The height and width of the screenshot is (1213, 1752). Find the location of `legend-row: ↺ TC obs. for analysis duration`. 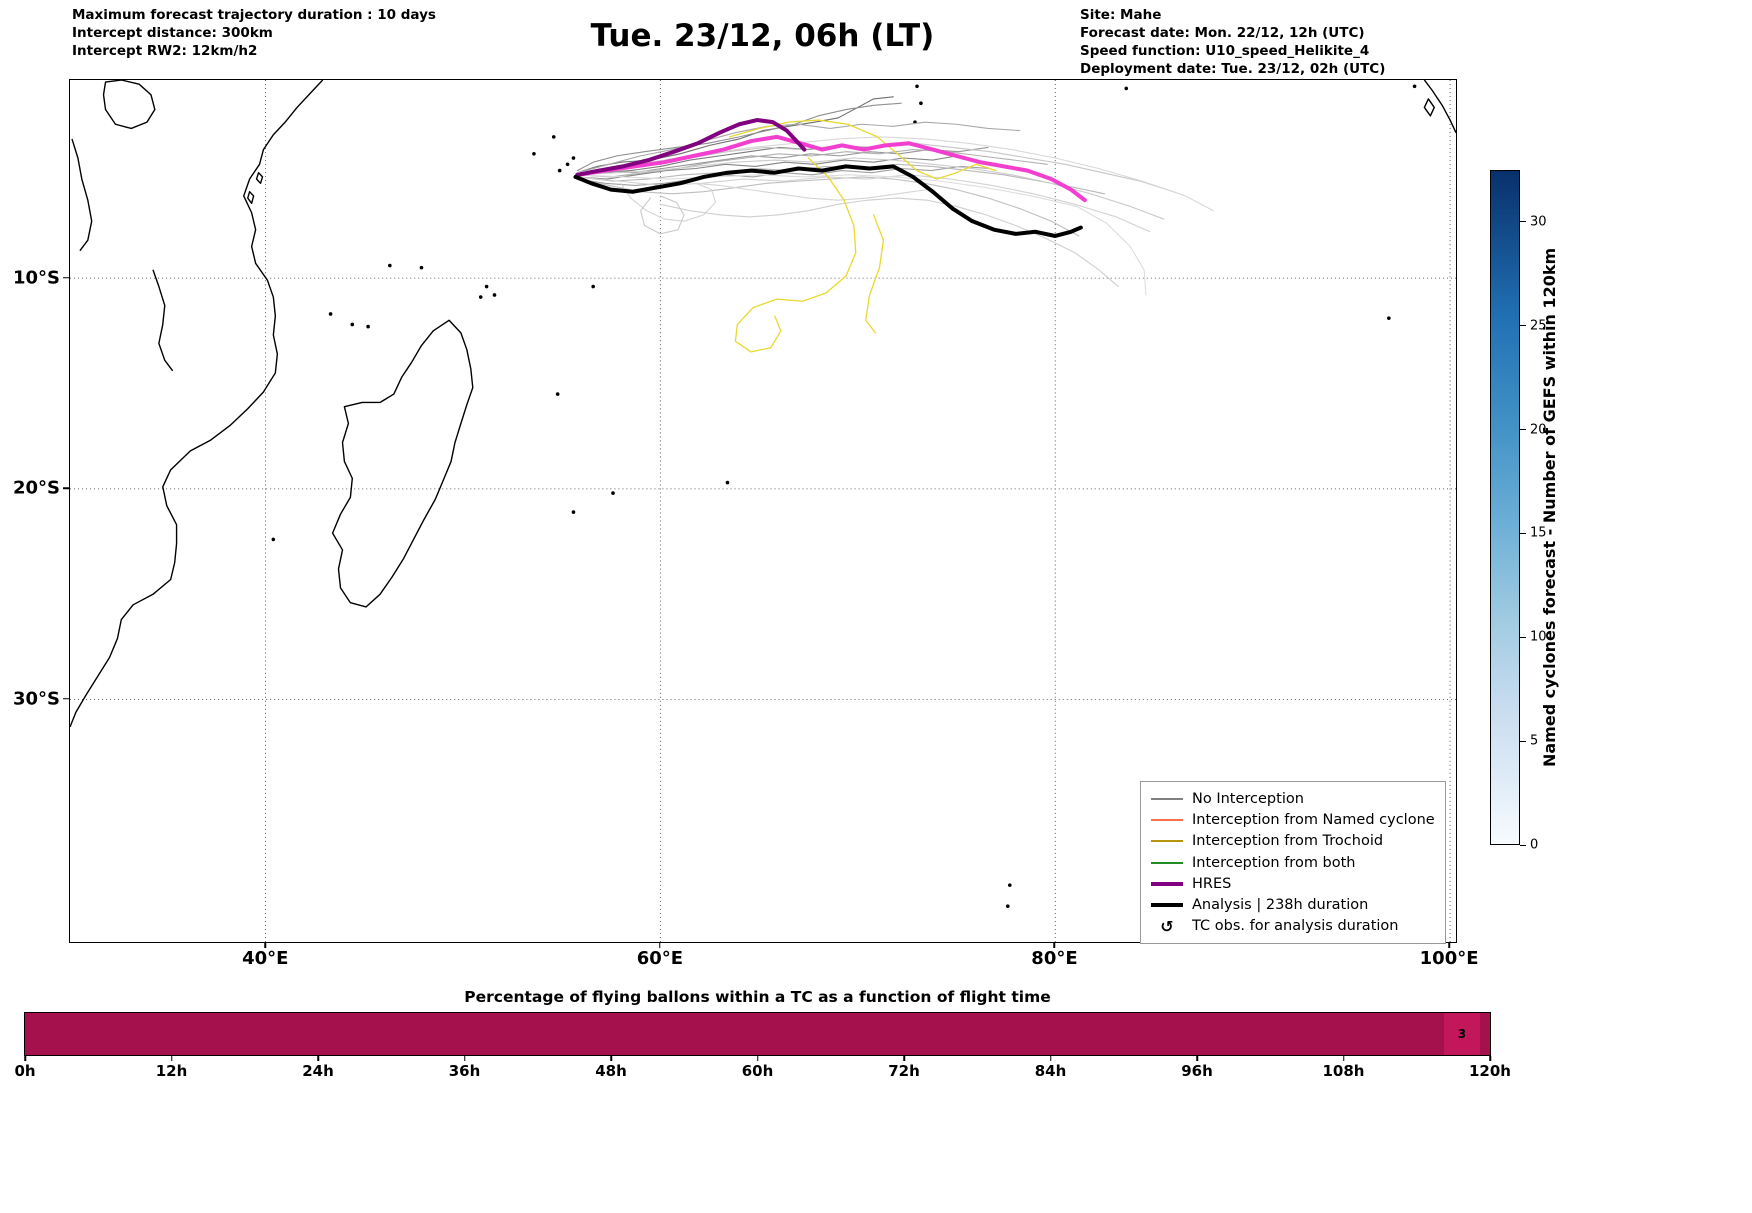

legend-row: ↺ TC obs. for analysis duration is located at coordinates (1293, 926).